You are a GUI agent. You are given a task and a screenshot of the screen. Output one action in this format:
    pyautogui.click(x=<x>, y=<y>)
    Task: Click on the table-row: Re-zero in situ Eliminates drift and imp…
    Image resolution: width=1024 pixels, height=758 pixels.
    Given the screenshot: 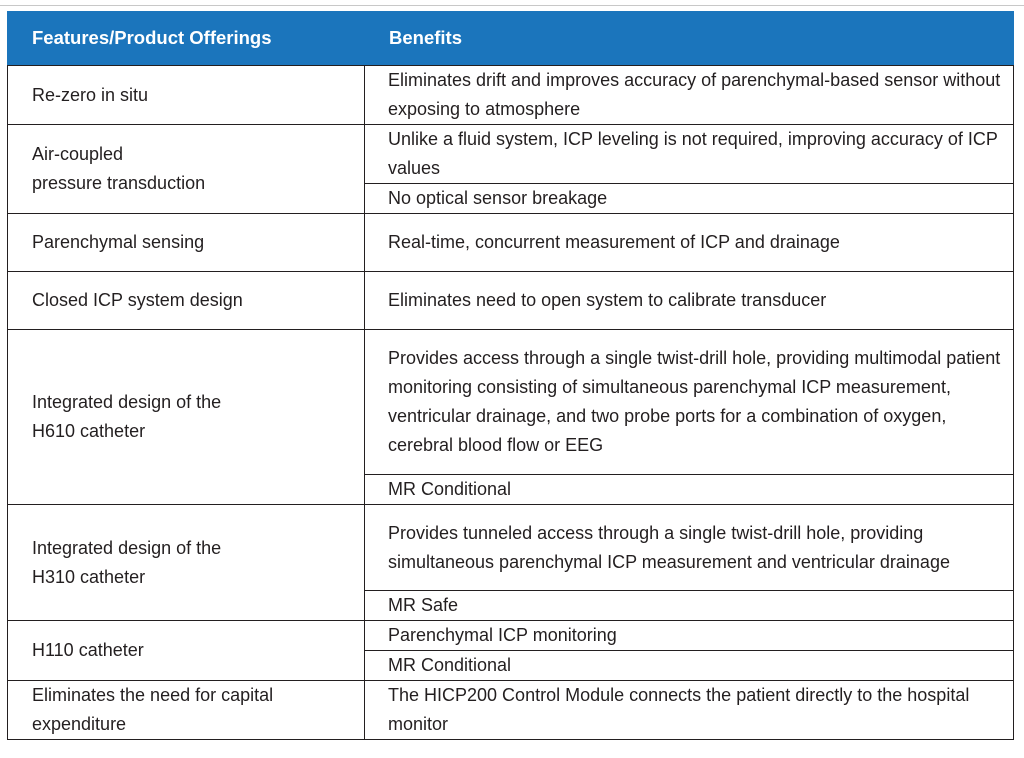 What is the action you would take?
    pyautogui.click(x=510, y=95)
    